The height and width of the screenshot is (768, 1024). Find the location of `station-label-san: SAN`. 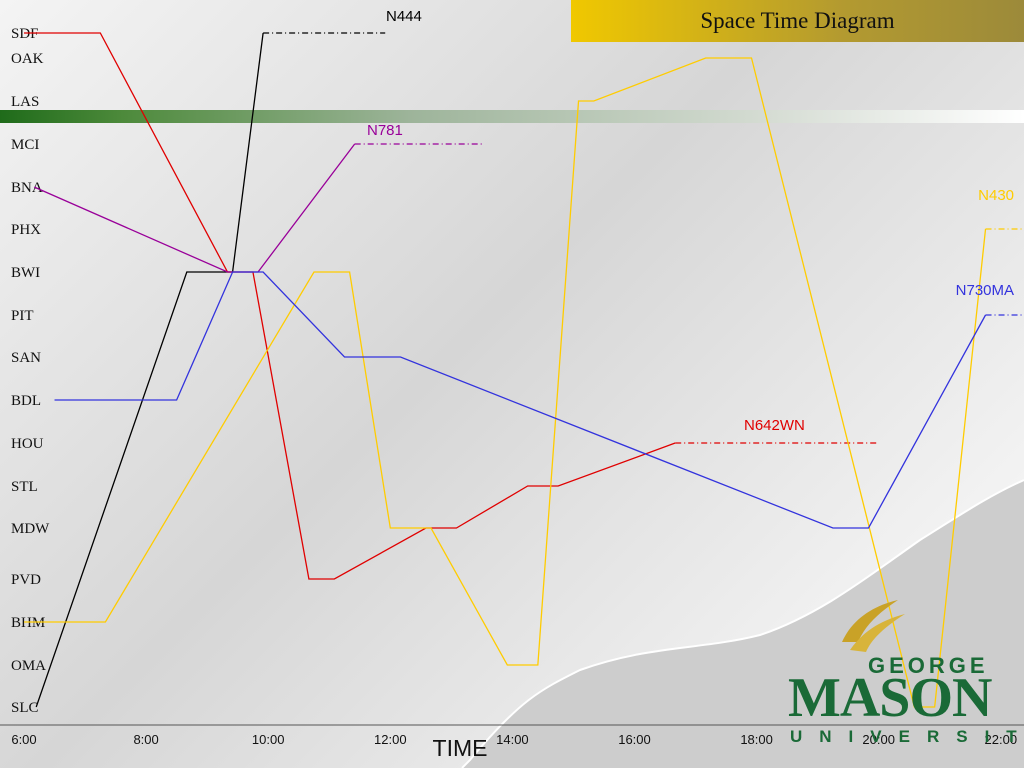

station-label-san: SAN is located at coordinates (26, 358).